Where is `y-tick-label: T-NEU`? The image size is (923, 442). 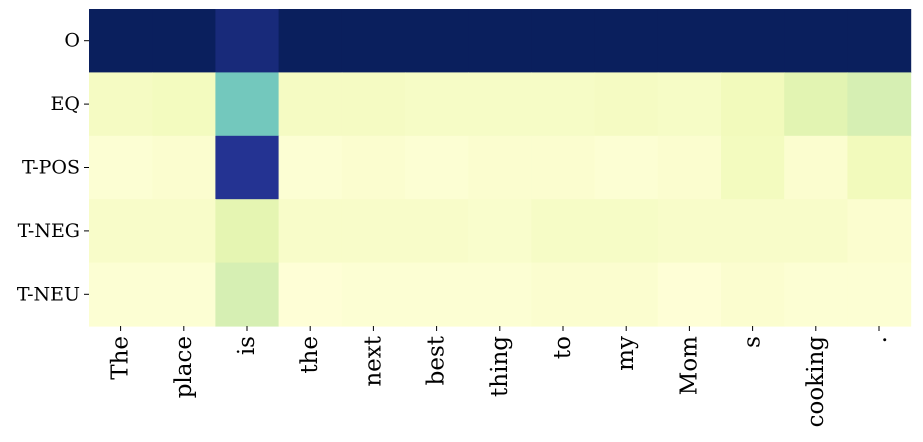 y-tick-label: T-NEU is located at coordinates (48, 294).